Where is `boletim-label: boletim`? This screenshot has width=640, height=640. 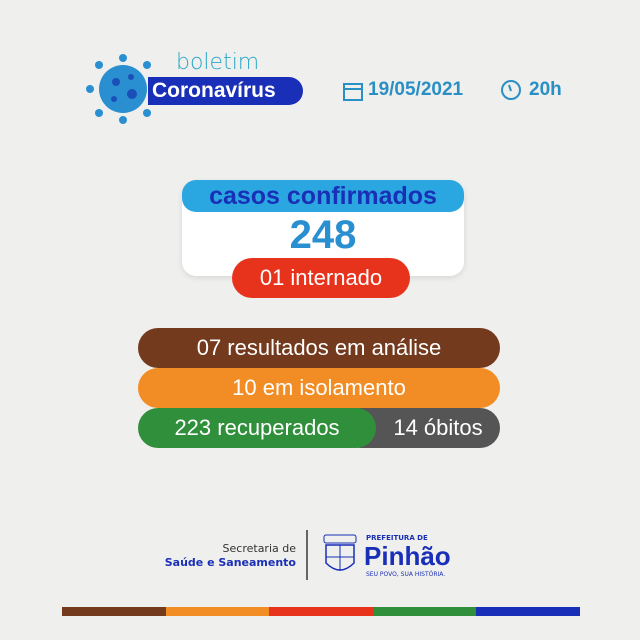 boletim-label: boletim is located at coordinates (218, 62).